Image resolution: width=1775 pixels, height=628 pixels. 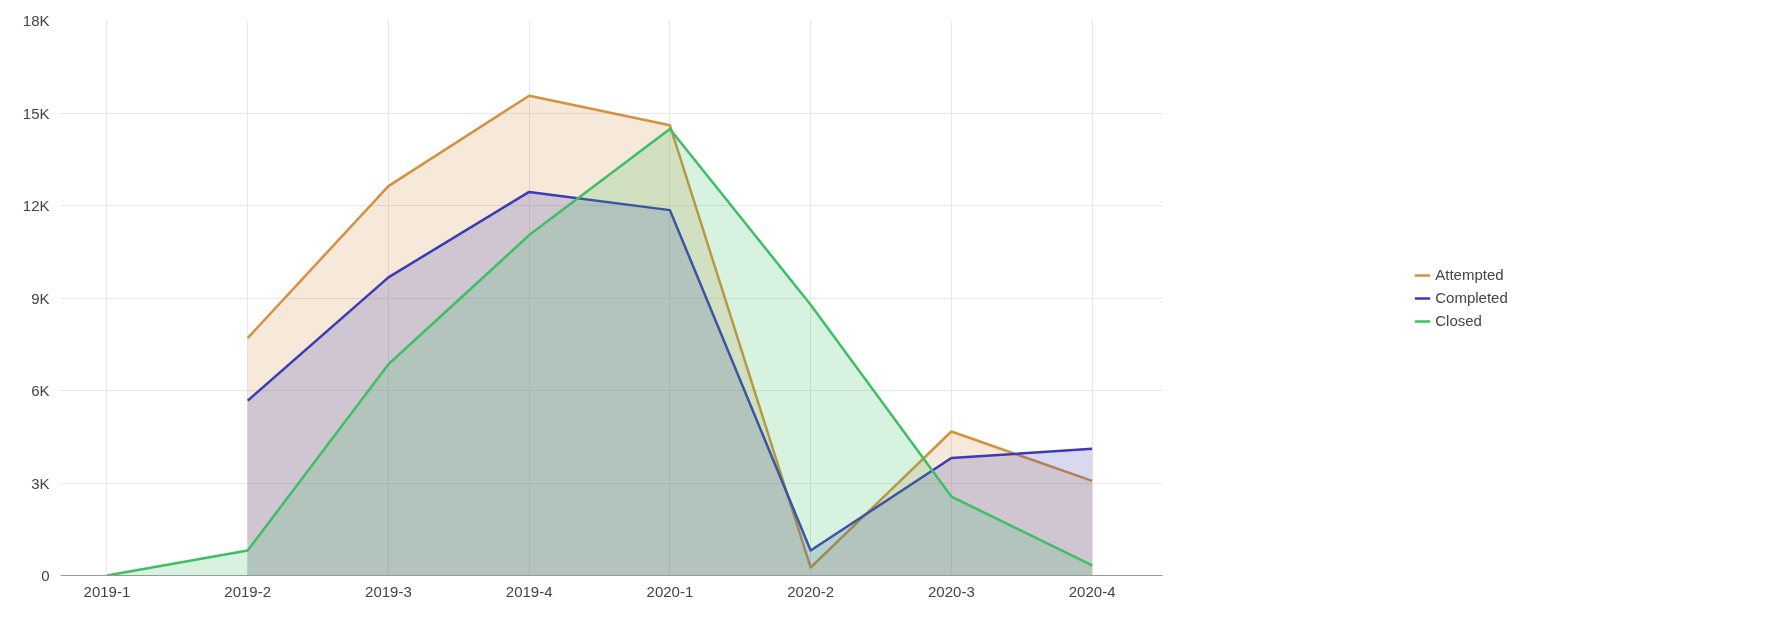 What do you see at coordinates (951, 591) in the screenshot?
I see `x-tick-label: 2020-3` at bounding box center [951, 591].